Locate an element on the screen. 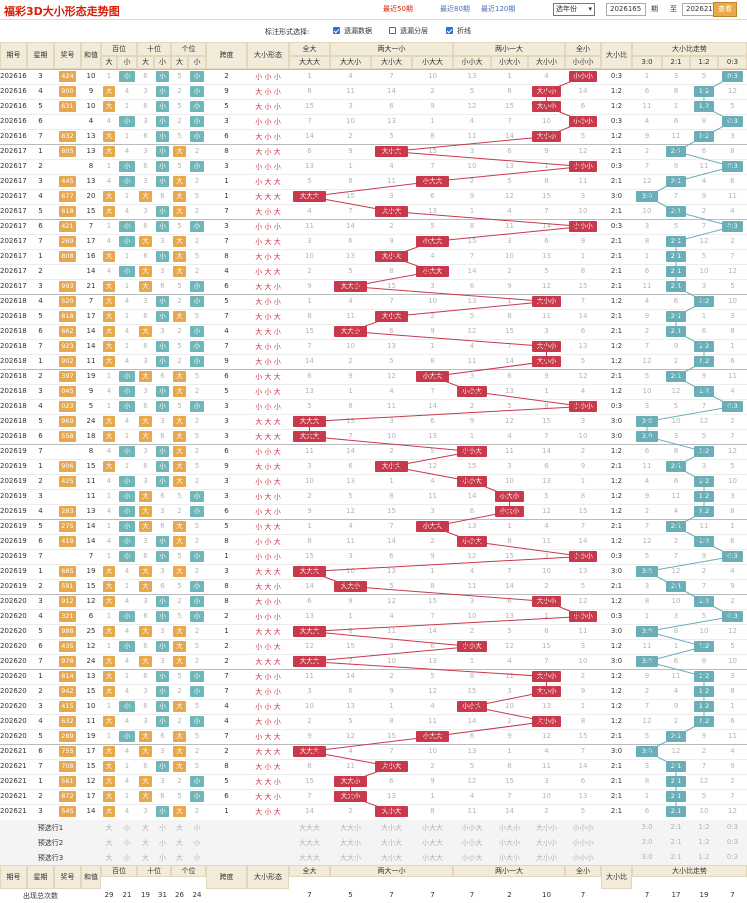 The height and width of the screenshot is (903, 747). draw-number: 805 is located at coordinates (67, 151).